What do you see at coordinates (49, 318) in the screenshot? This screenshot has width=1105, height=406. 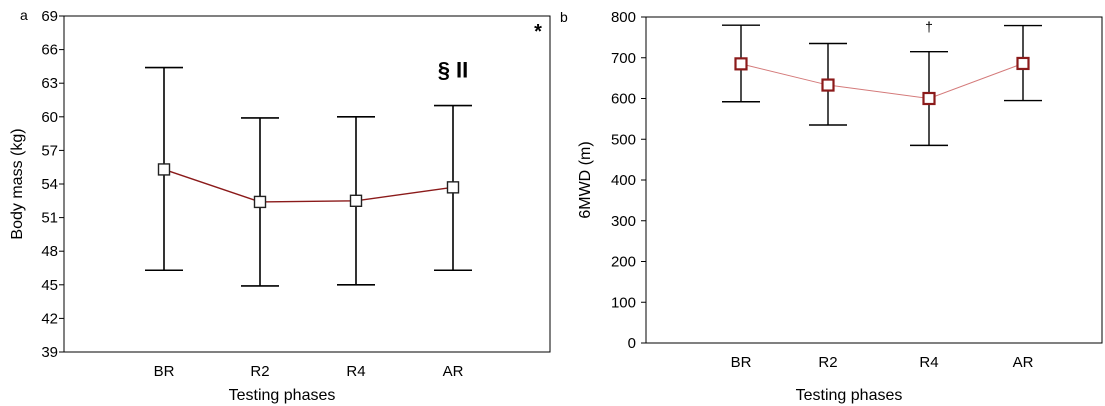 I see `y-tick-label: 42` at bounding box center [49, 318].